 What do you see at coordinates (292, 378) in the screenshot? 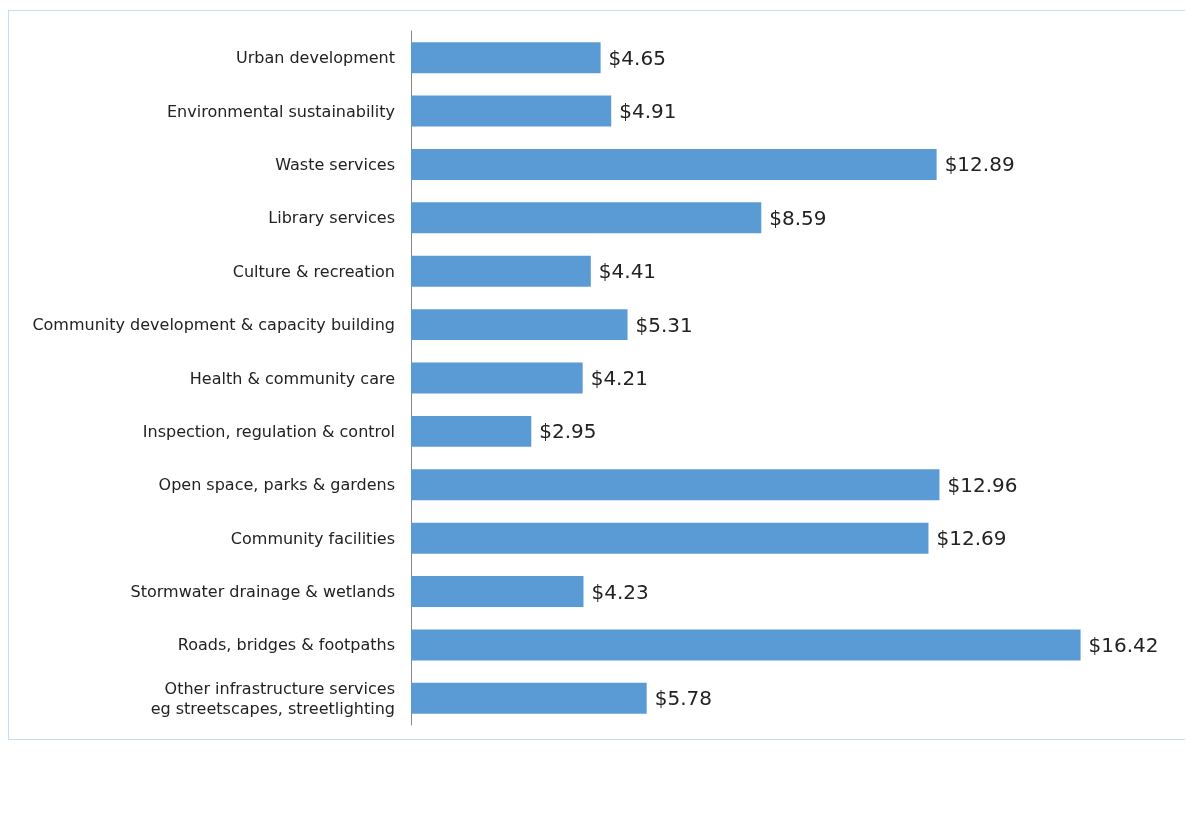
I see `y-tick-label: Health & community care` at bounding box center [292, 378].